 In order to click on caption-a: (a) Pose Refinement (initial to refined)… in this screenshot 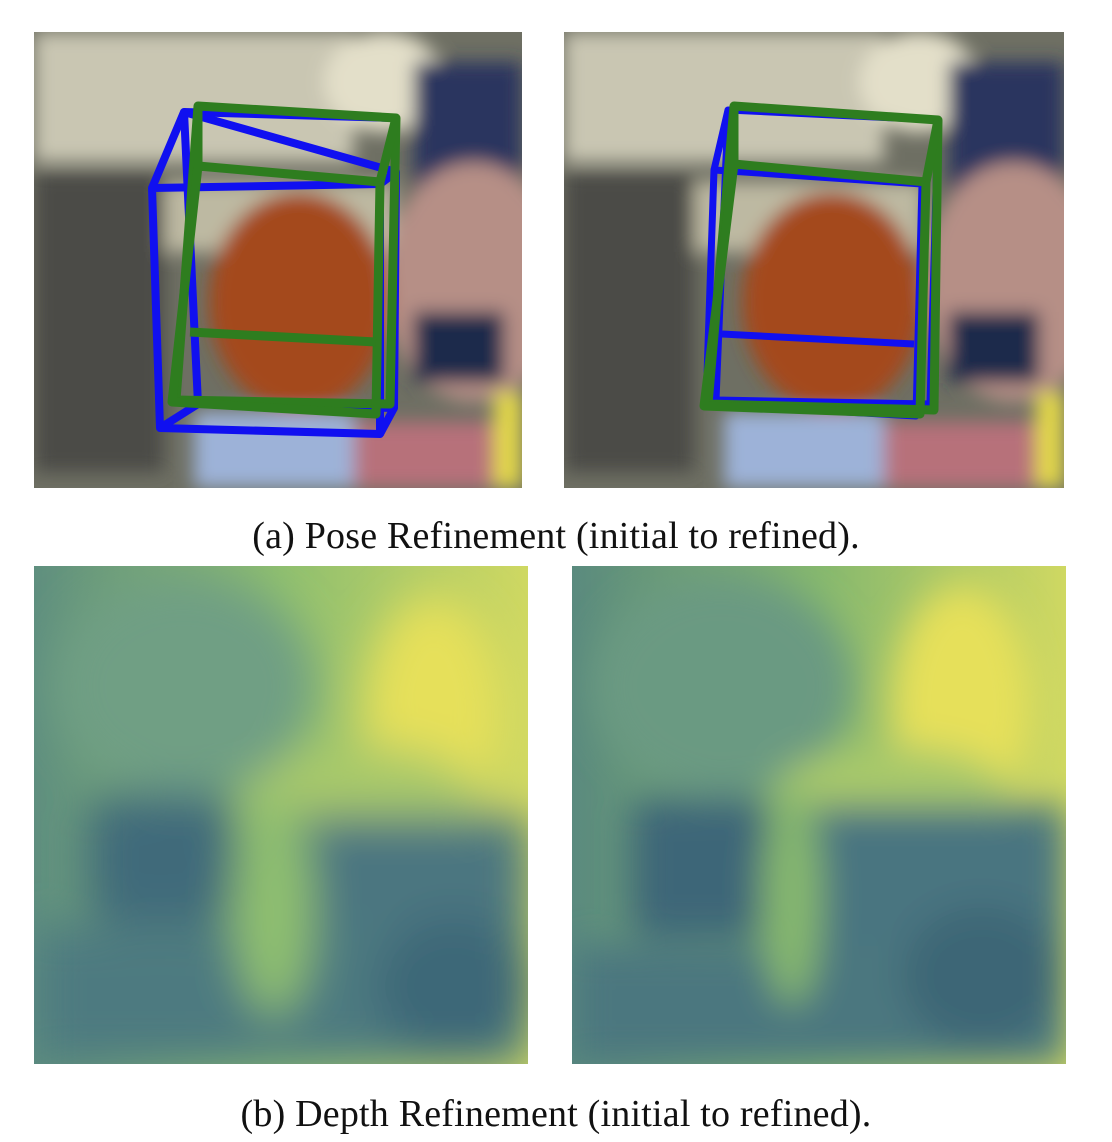, I will do `click(556, 536)`.